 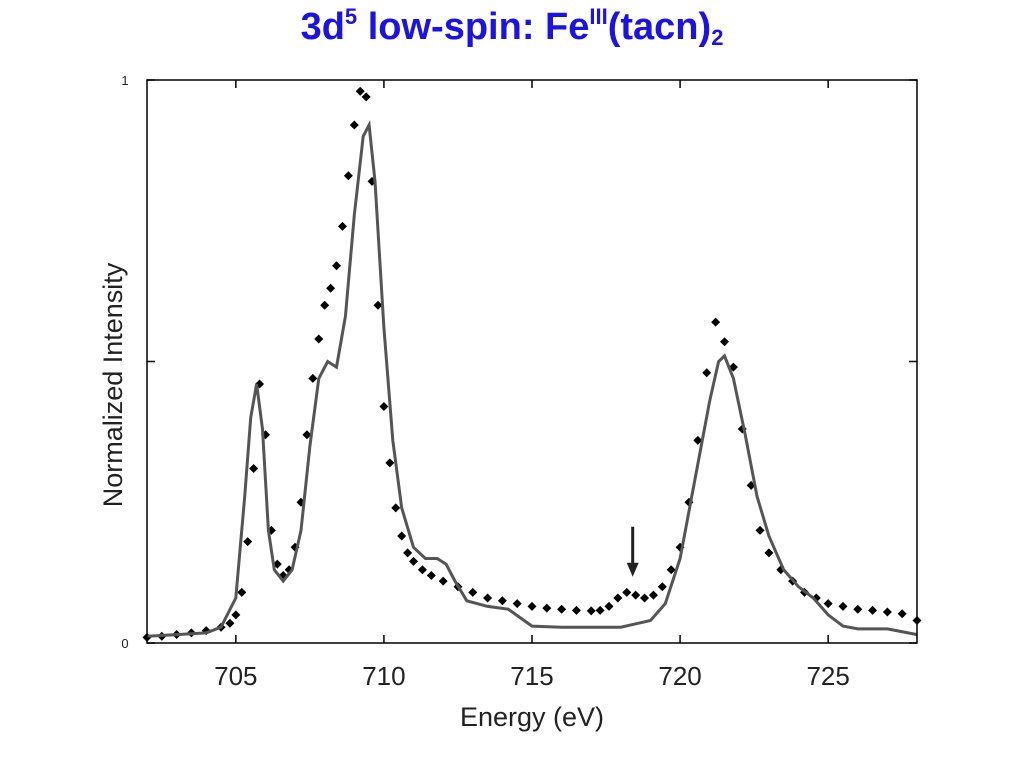 What do you see at coordinates (679, 676) in the screenshot?
I see `x-tick-label: 720` at bounding box center [679, 676].